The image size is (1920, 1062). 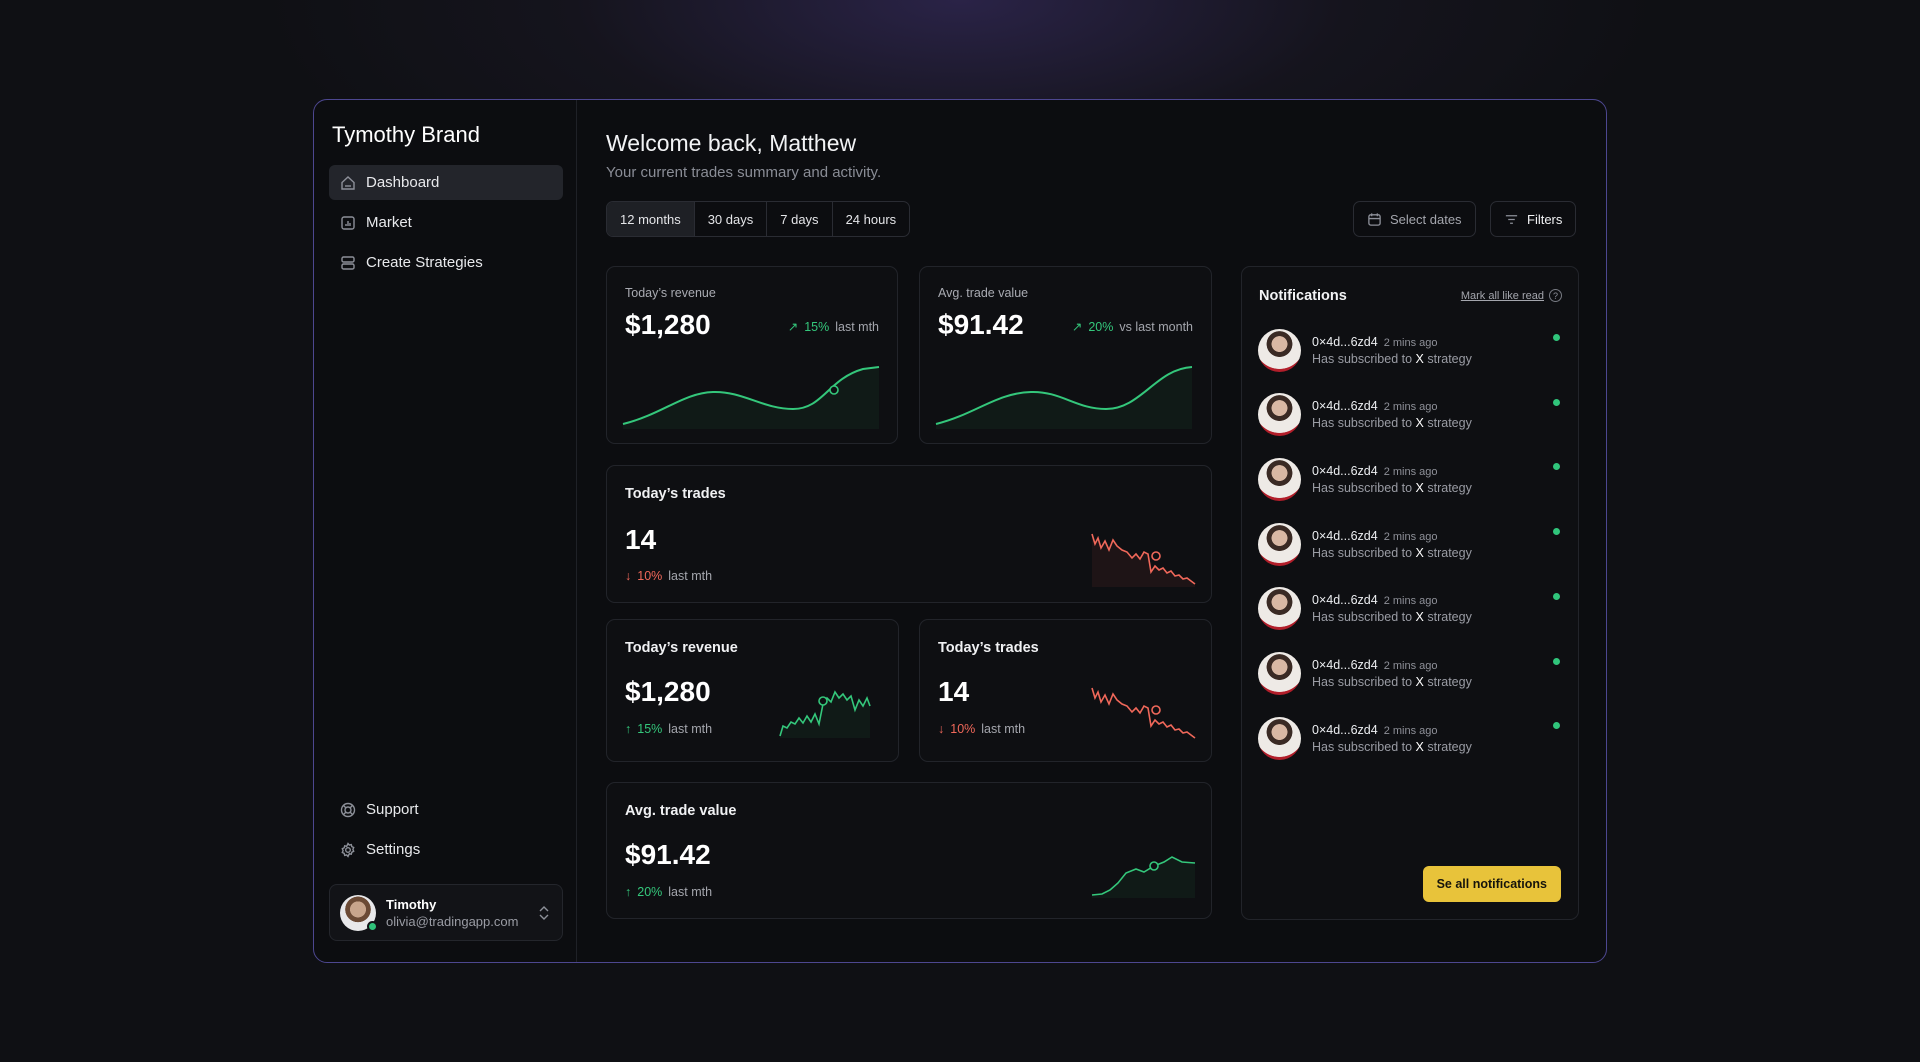 I want to click on bar-chart-icon, so click(x=348, y=222).